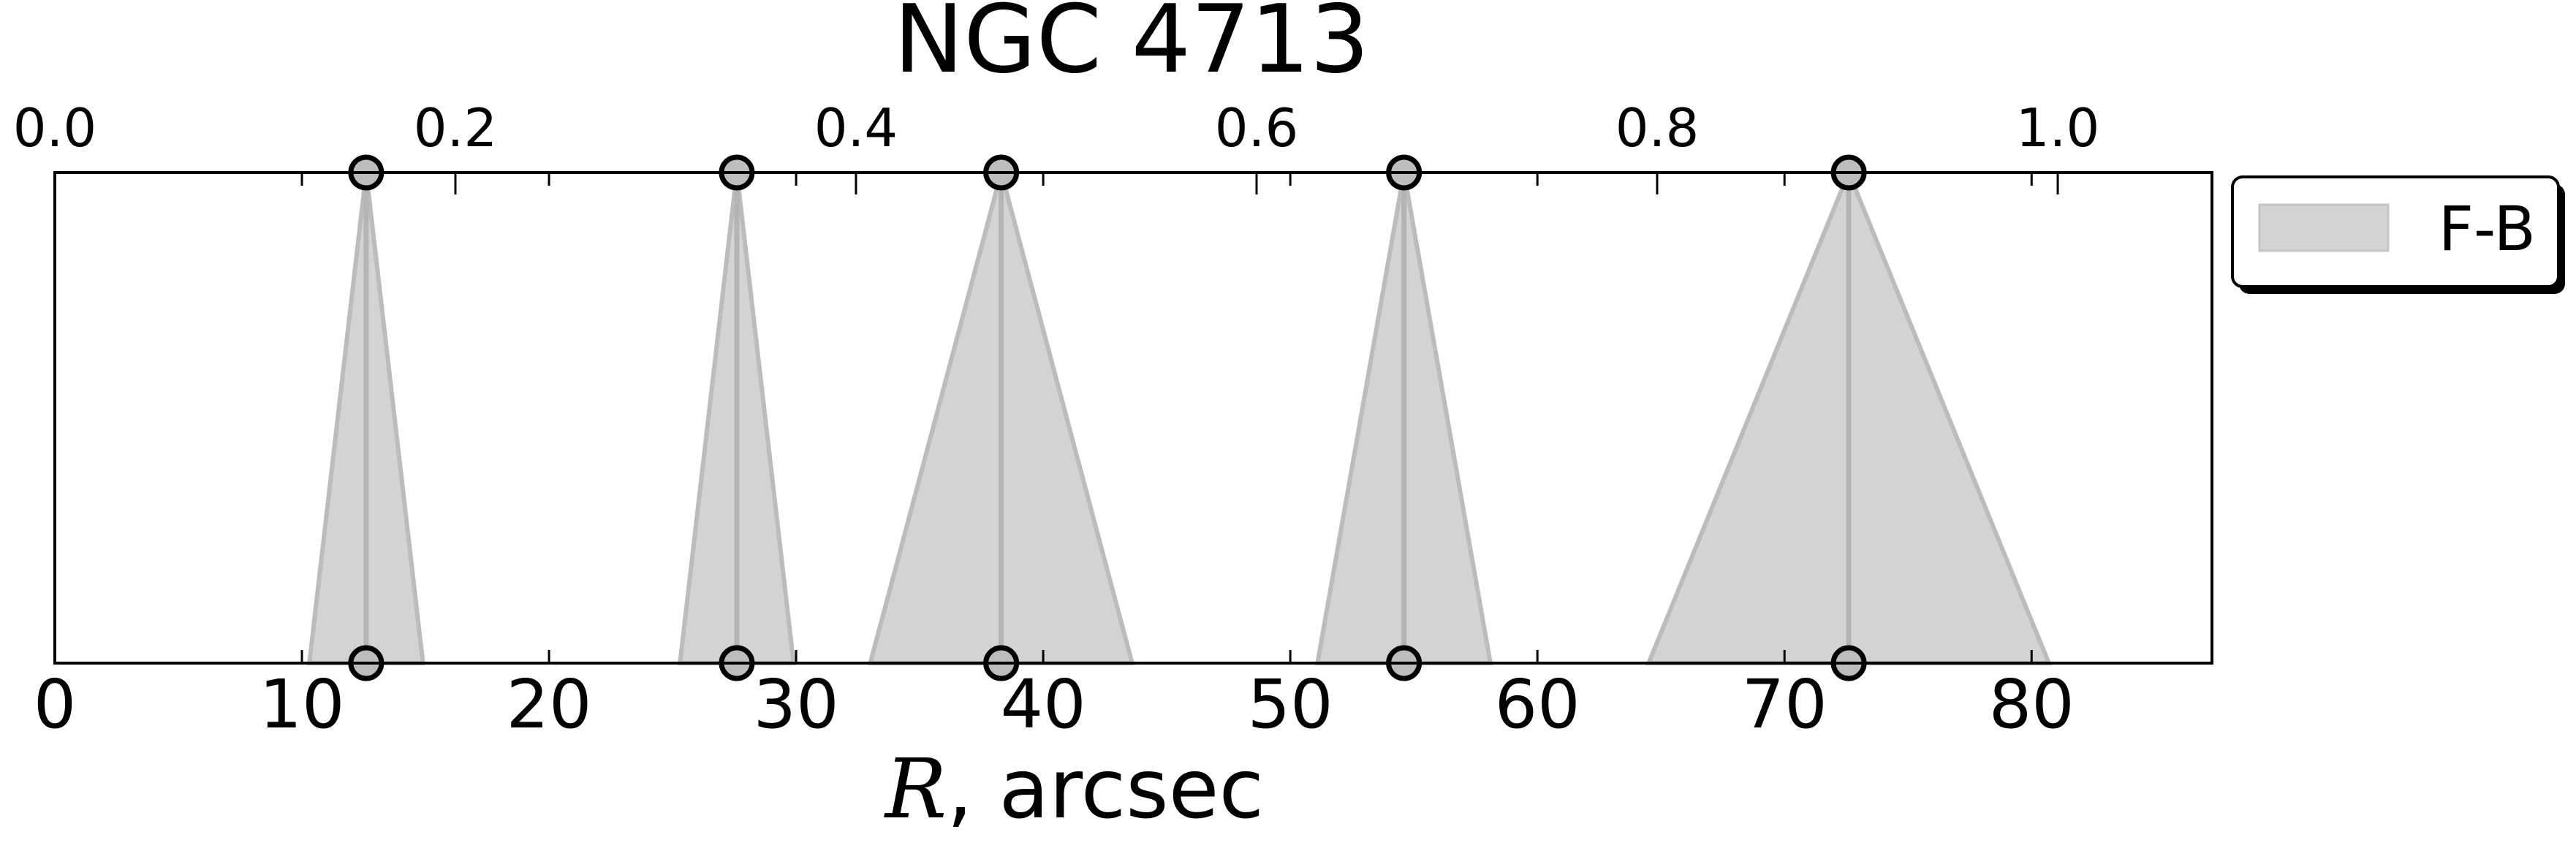 The image size is (2576, 851). Describe the element at coordinates (2324, 227) in the screenshot. I see `legend-swatch-f-b` at that location.